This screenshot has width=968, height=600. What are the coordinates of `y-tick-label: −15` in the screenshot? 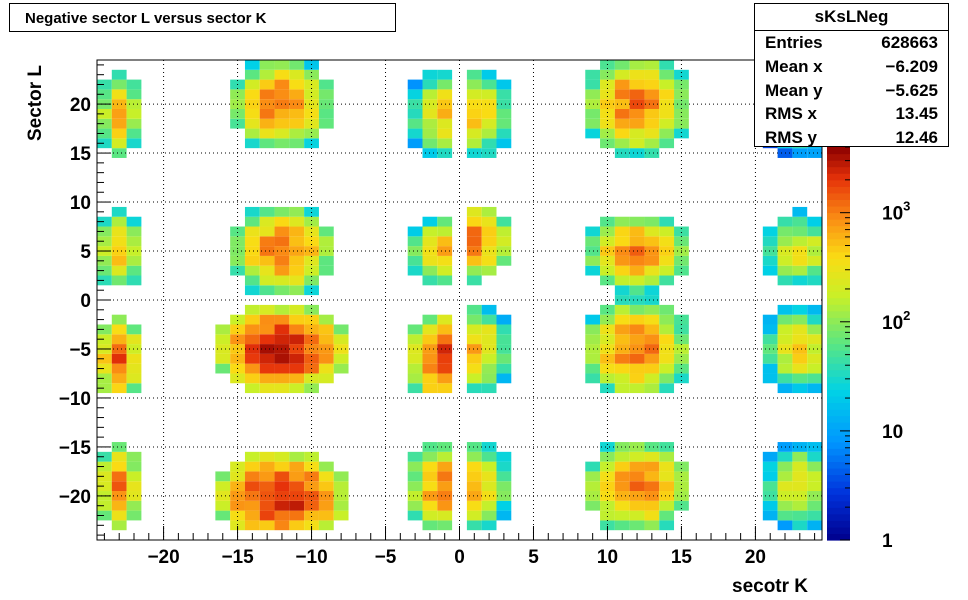 It's located at (75, 448).